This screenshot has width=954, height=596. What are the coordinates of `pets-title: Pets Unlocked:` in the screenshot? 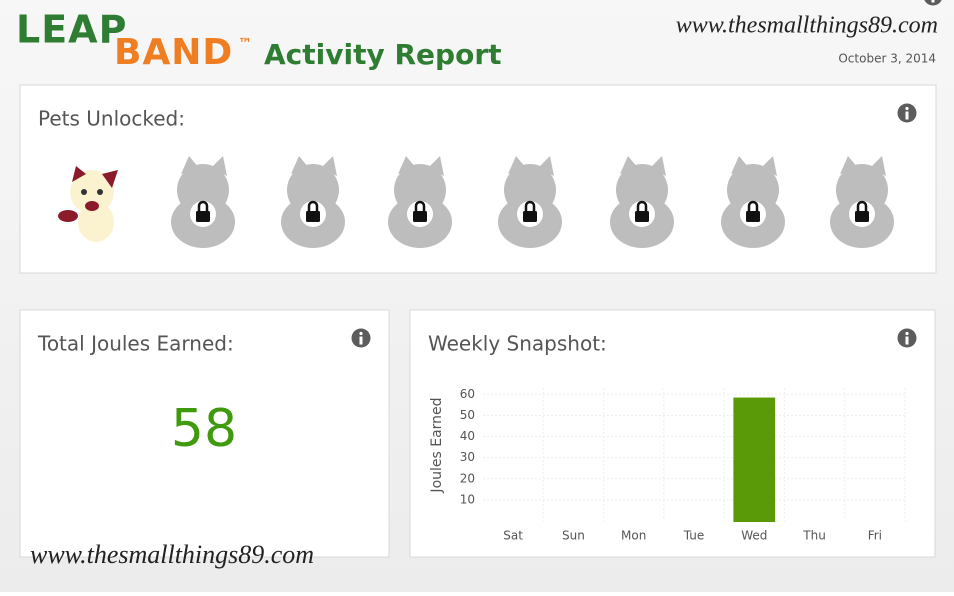 It's located at (111, 119).